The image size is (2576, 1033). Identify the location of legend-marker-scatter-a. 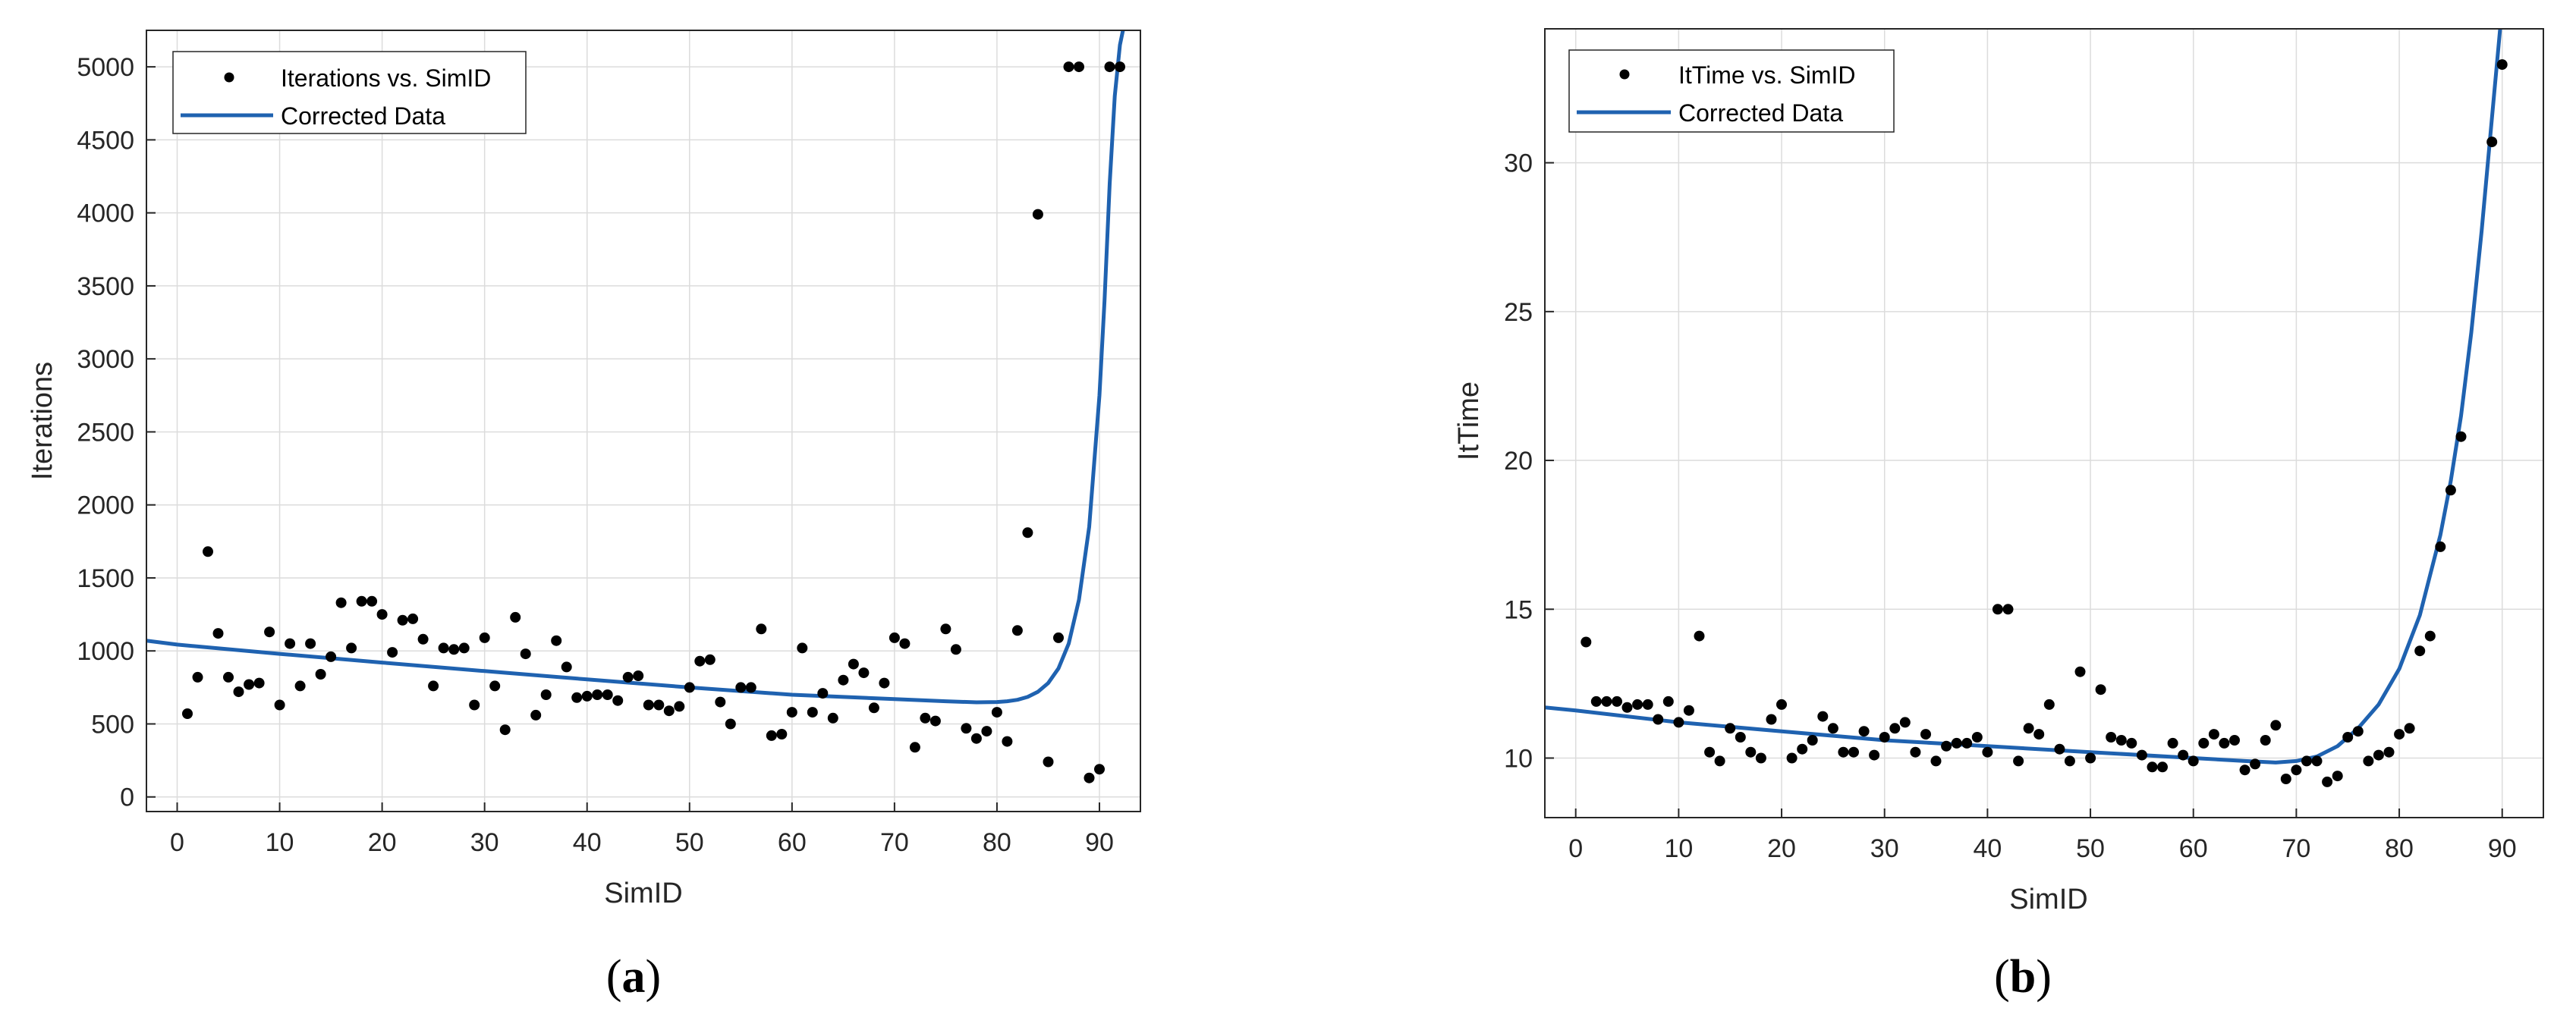
(229, 77).